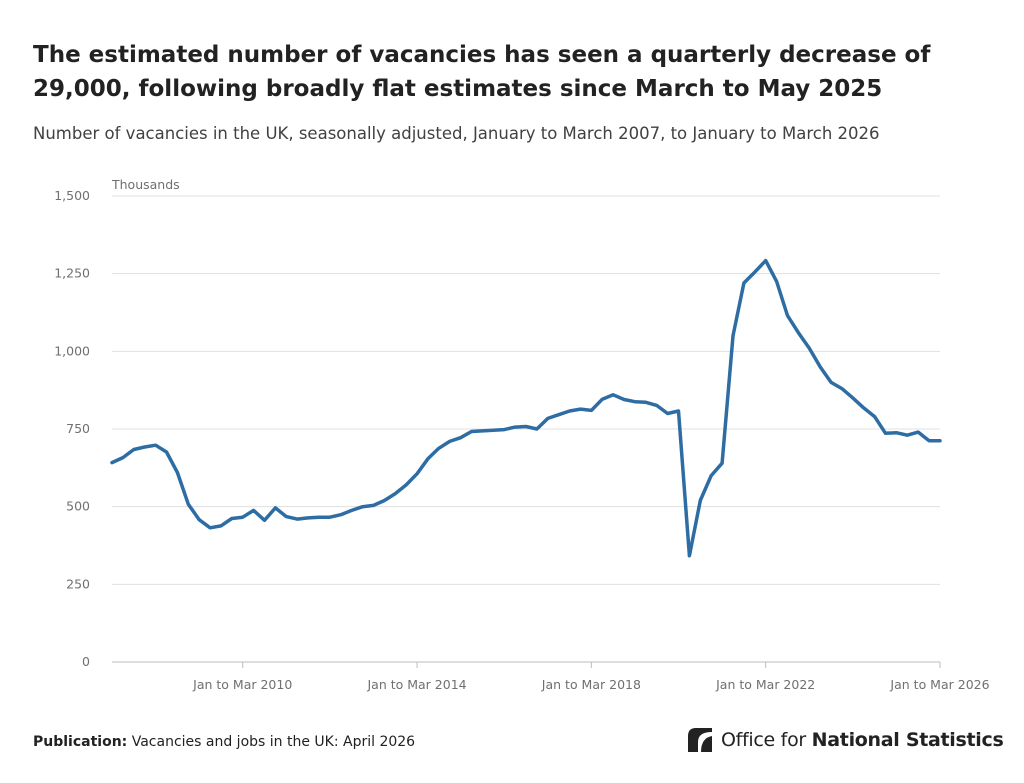 The width and height of the screenshot is (1024, 783). Describe the element at coordinates (78, 506) in the screenshot. I see `y-tick-label: 500` at that location.